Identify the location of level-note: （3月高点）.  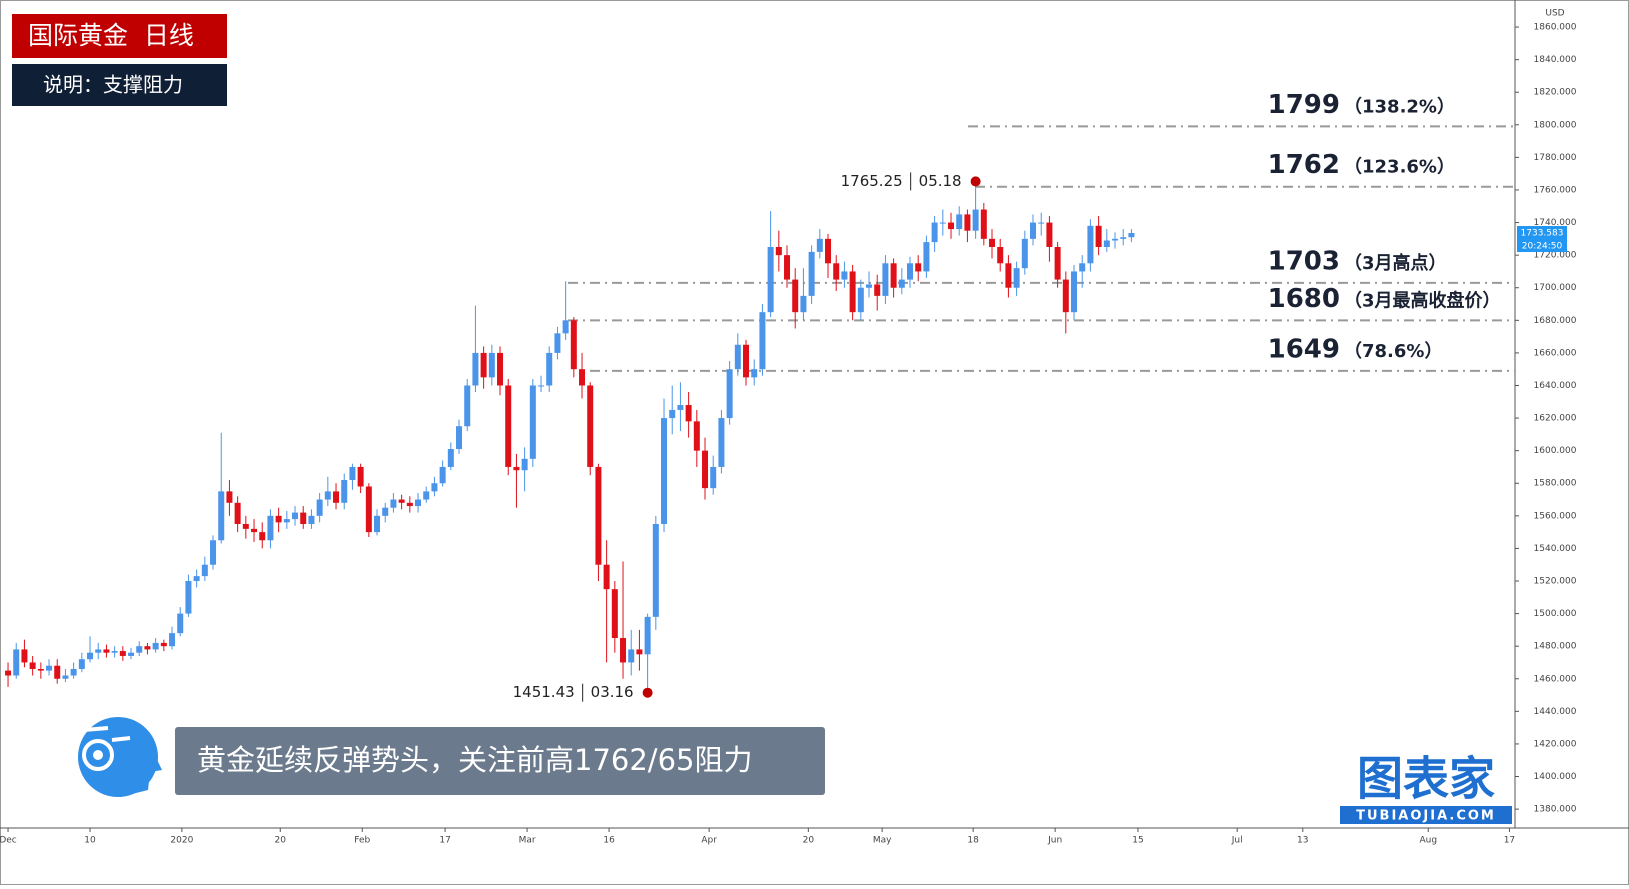
(1395, 263).